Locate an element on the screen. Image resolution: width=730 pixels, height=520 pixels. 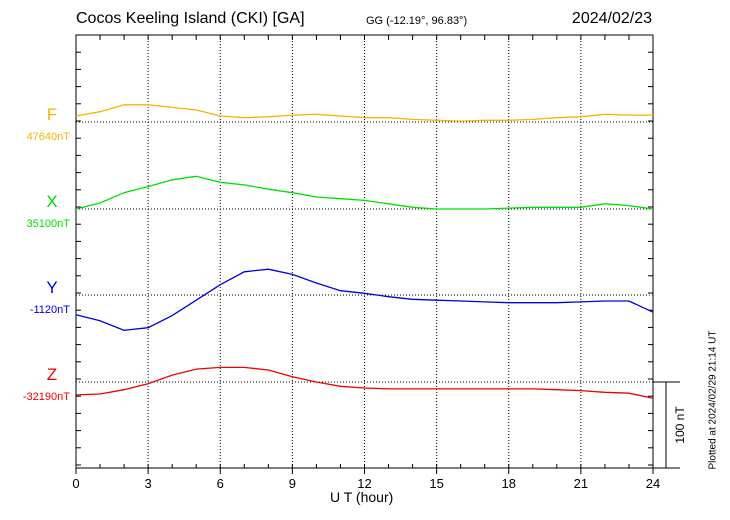
series-name-x: X is located at coordinates (51, 201).